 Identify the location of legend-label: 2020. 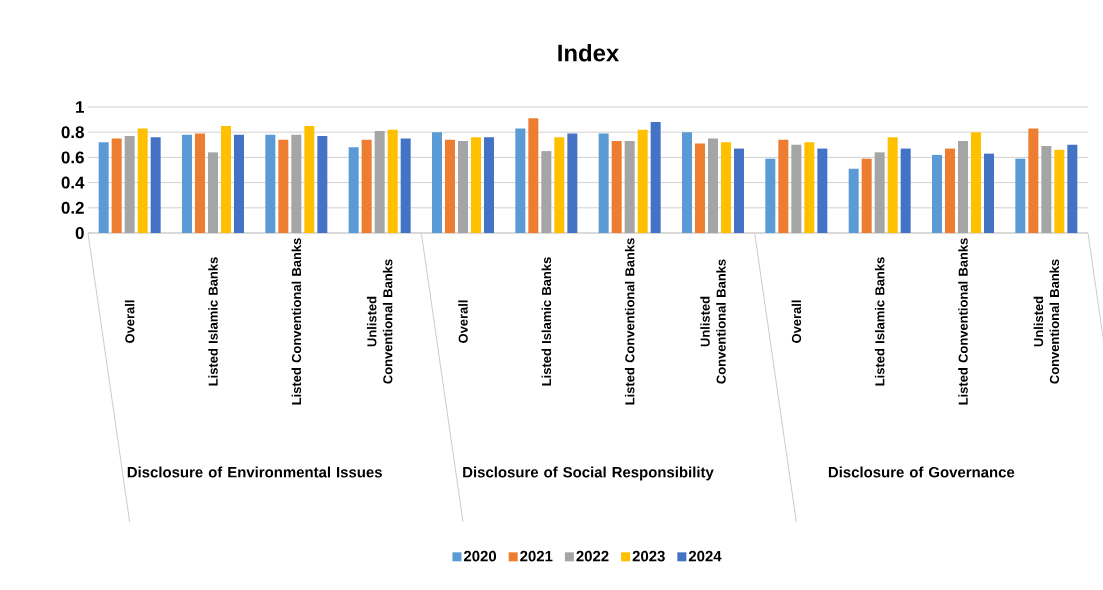
(480, 556).